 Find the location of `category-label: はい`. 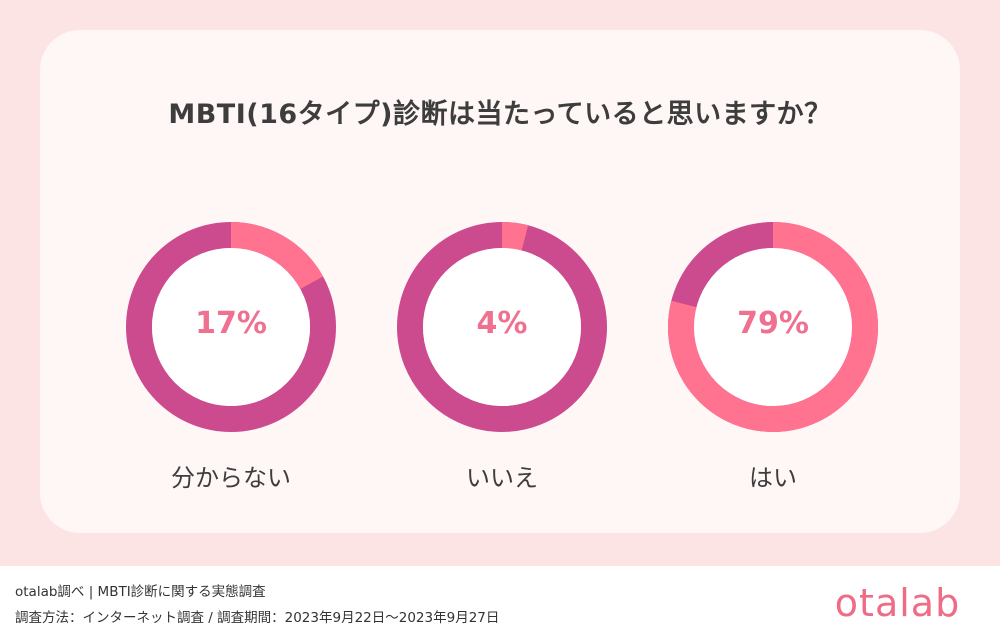

category-label: はい is located at coordinates (773, 478).